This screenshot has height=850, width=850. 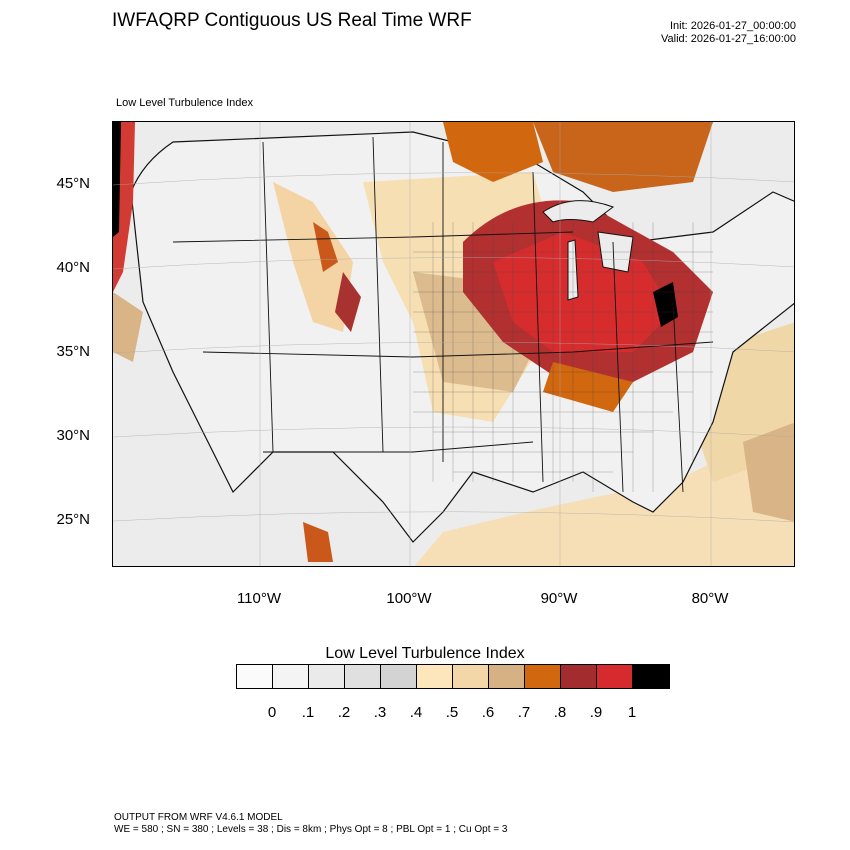 I want to click on colorbar-tick-label: .6, so click(x=488, y=712).